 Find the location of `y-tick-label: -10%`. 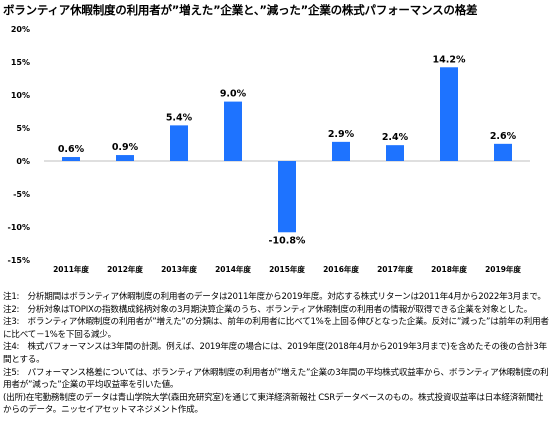

y-tick-label: -10% is located at coordinates (19, 227).